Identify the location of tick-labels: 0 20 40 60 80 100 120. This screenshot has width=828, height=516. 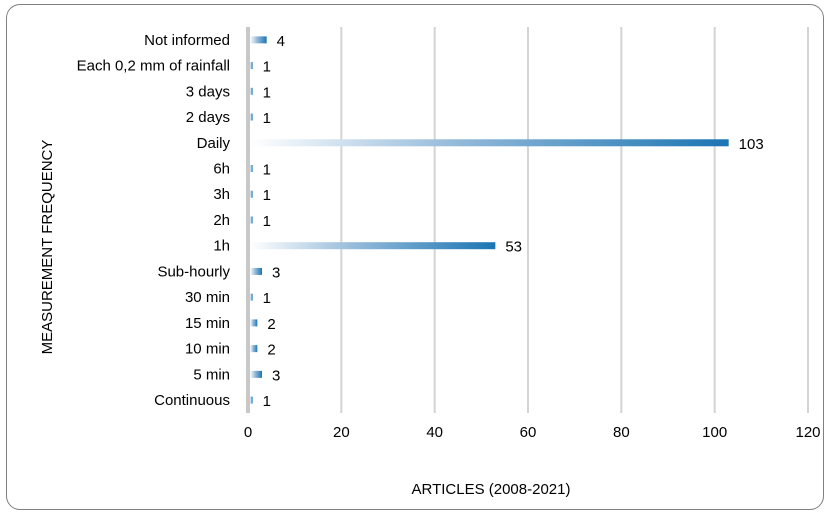
(532, 432).